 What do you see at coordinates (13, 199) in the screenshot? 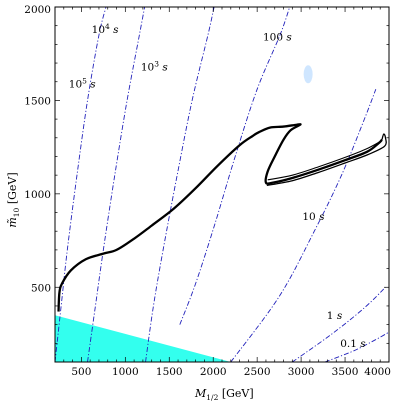
I see `y-axis-title: m̃10 [GeV]` at bounding box center [13, 199].